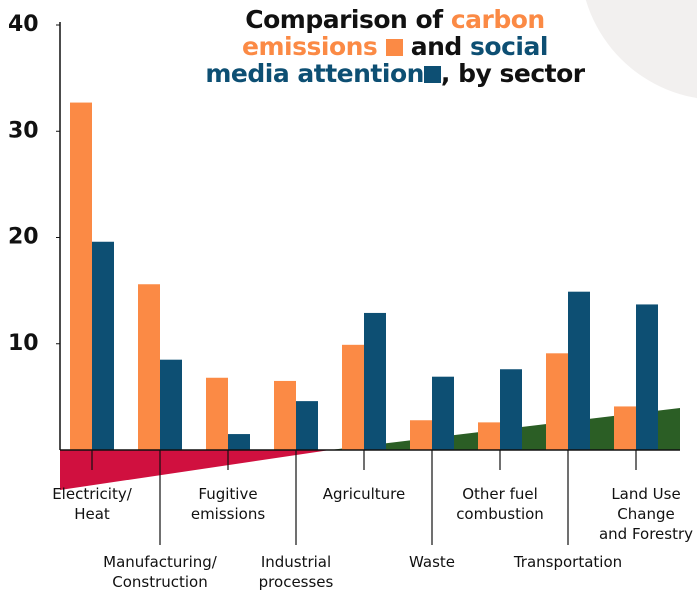 This screenshot has width=697, height=595. Describe the element at coordinates (296, 572) in the screenshot. I see `x-tick-label: Industrial processes` at that location.